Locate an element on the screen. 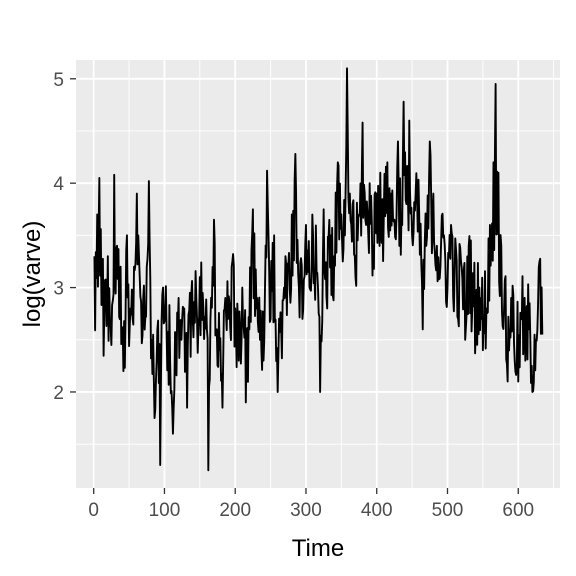 The width and height of the screenshot is (576, 576). x-tick-label: 300 is located at coordinates (306, 510).